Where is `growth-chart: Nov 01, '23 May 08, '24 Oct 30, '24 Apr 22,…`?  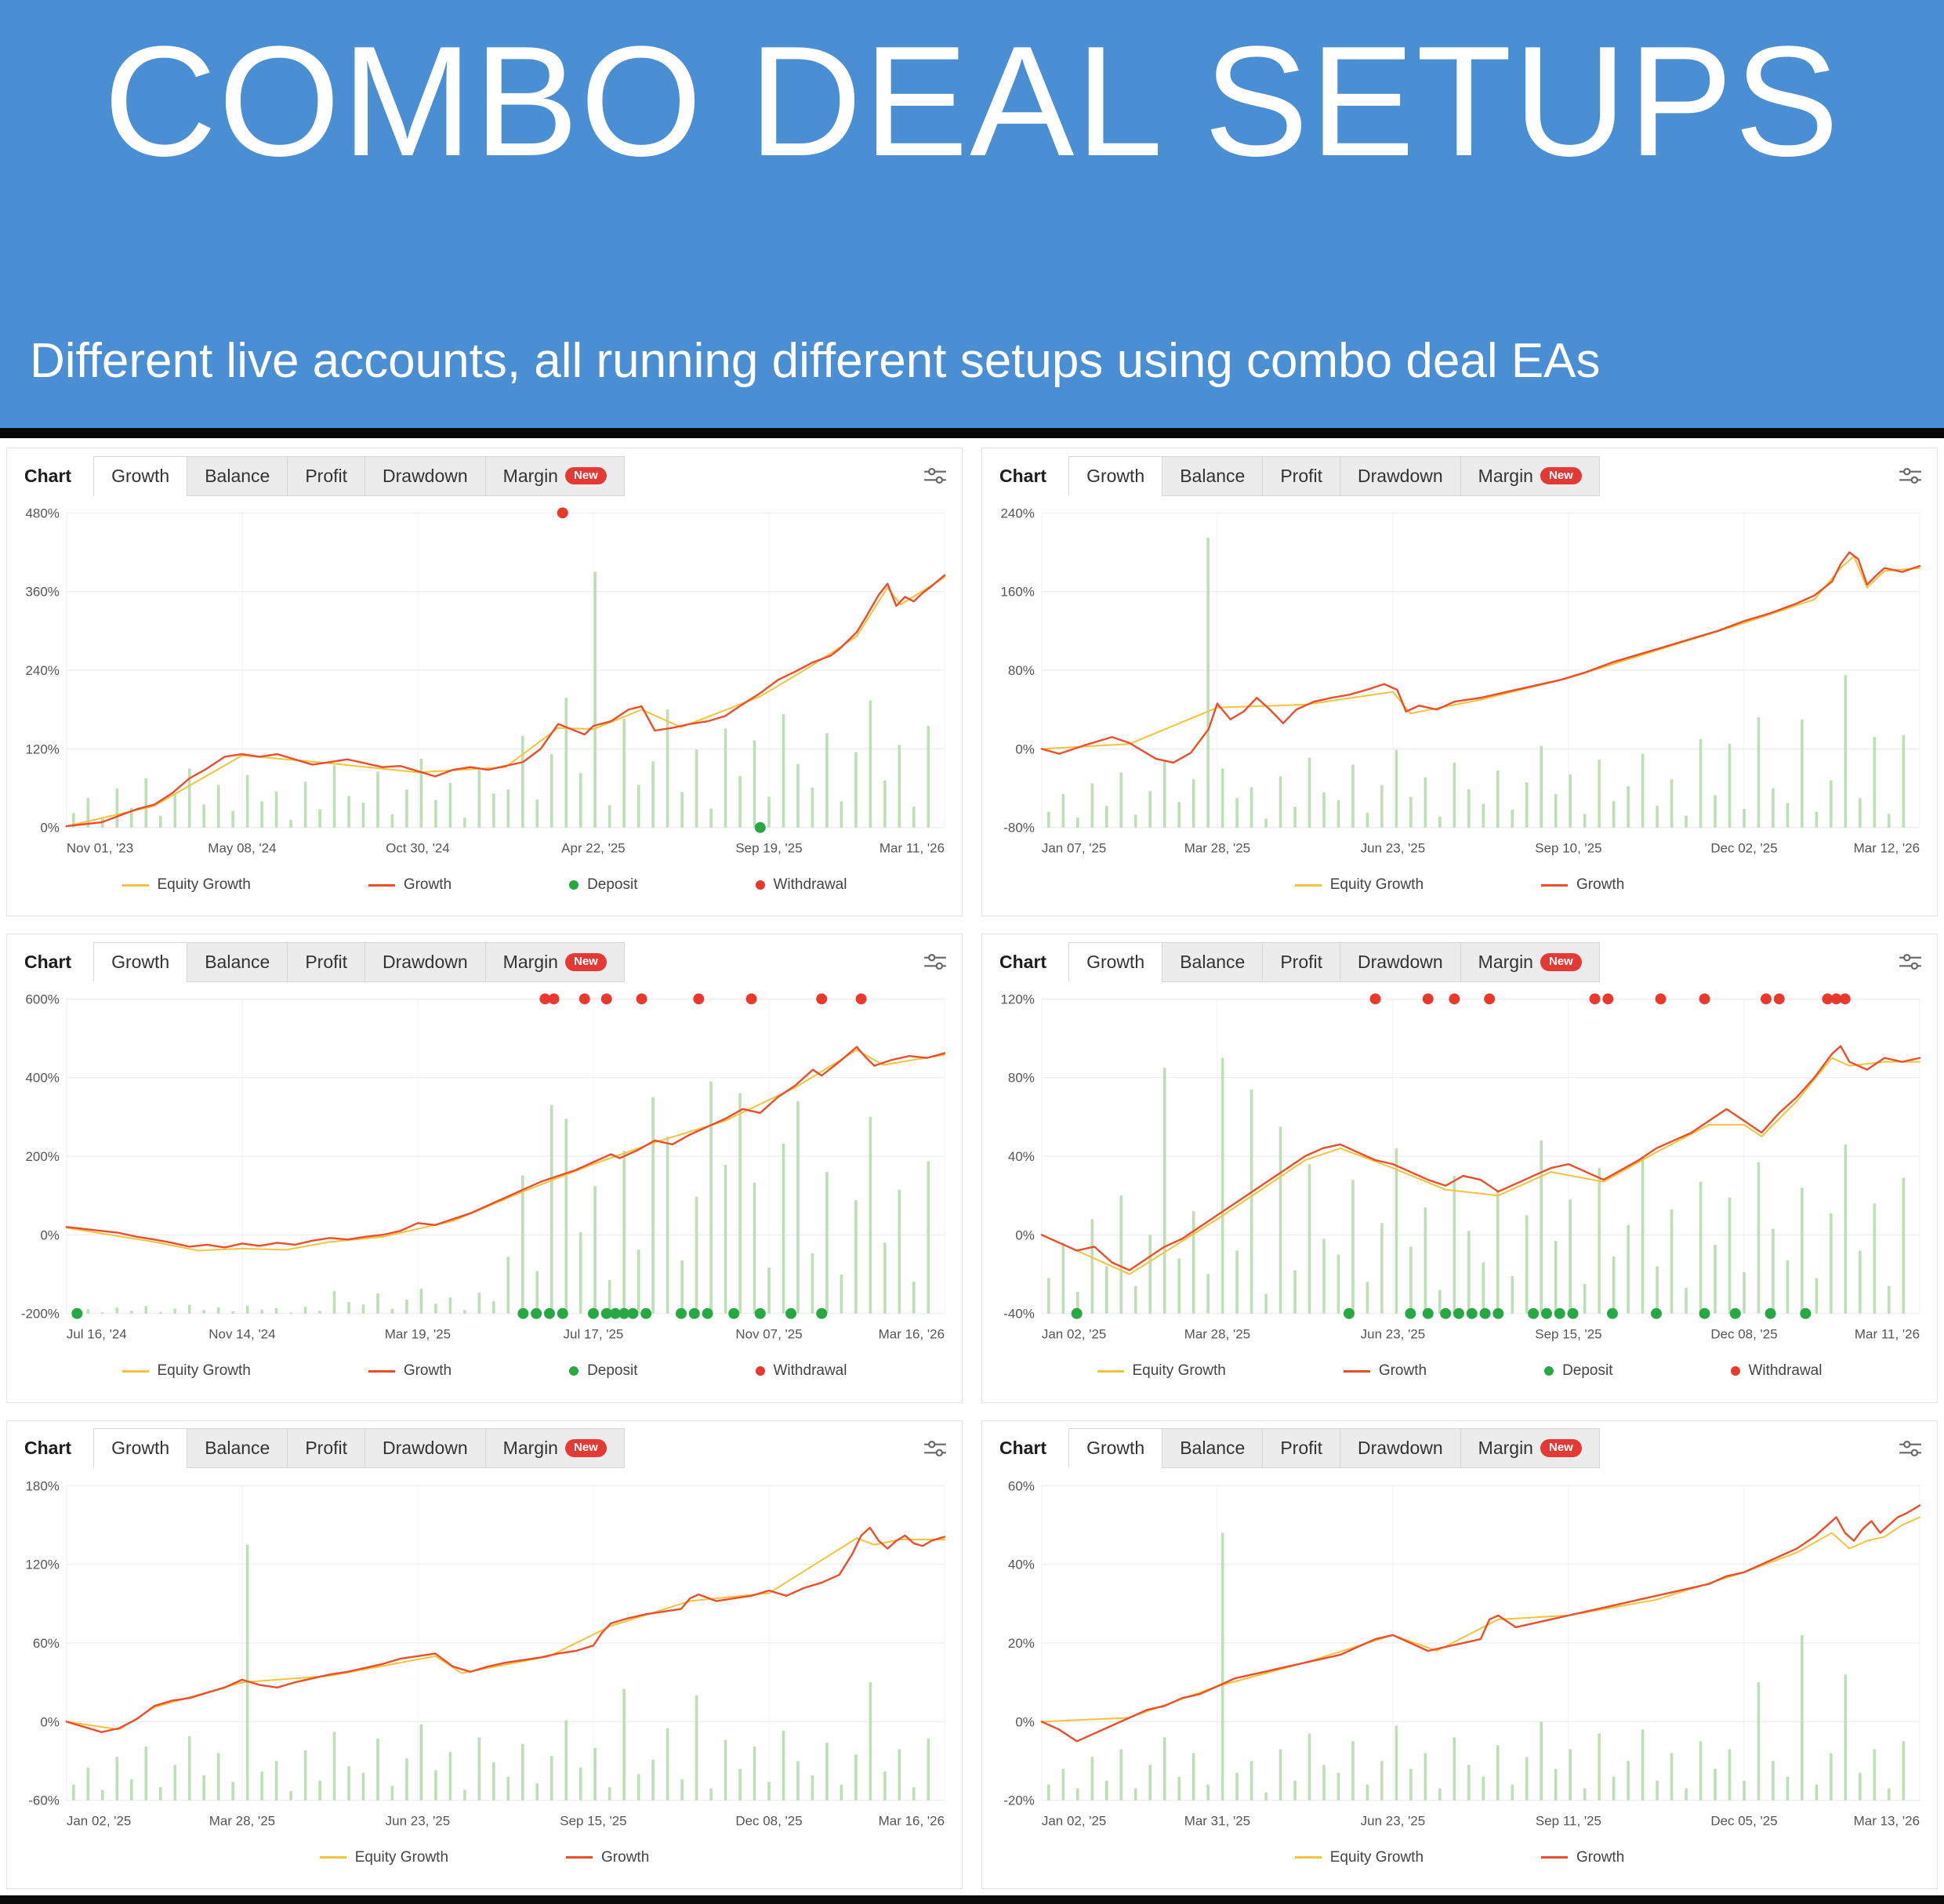 growth-chart: Nov 01, '23 May 08, '24 Oct 30, '24 Apr 22,… is located at coordinates (484, 683).